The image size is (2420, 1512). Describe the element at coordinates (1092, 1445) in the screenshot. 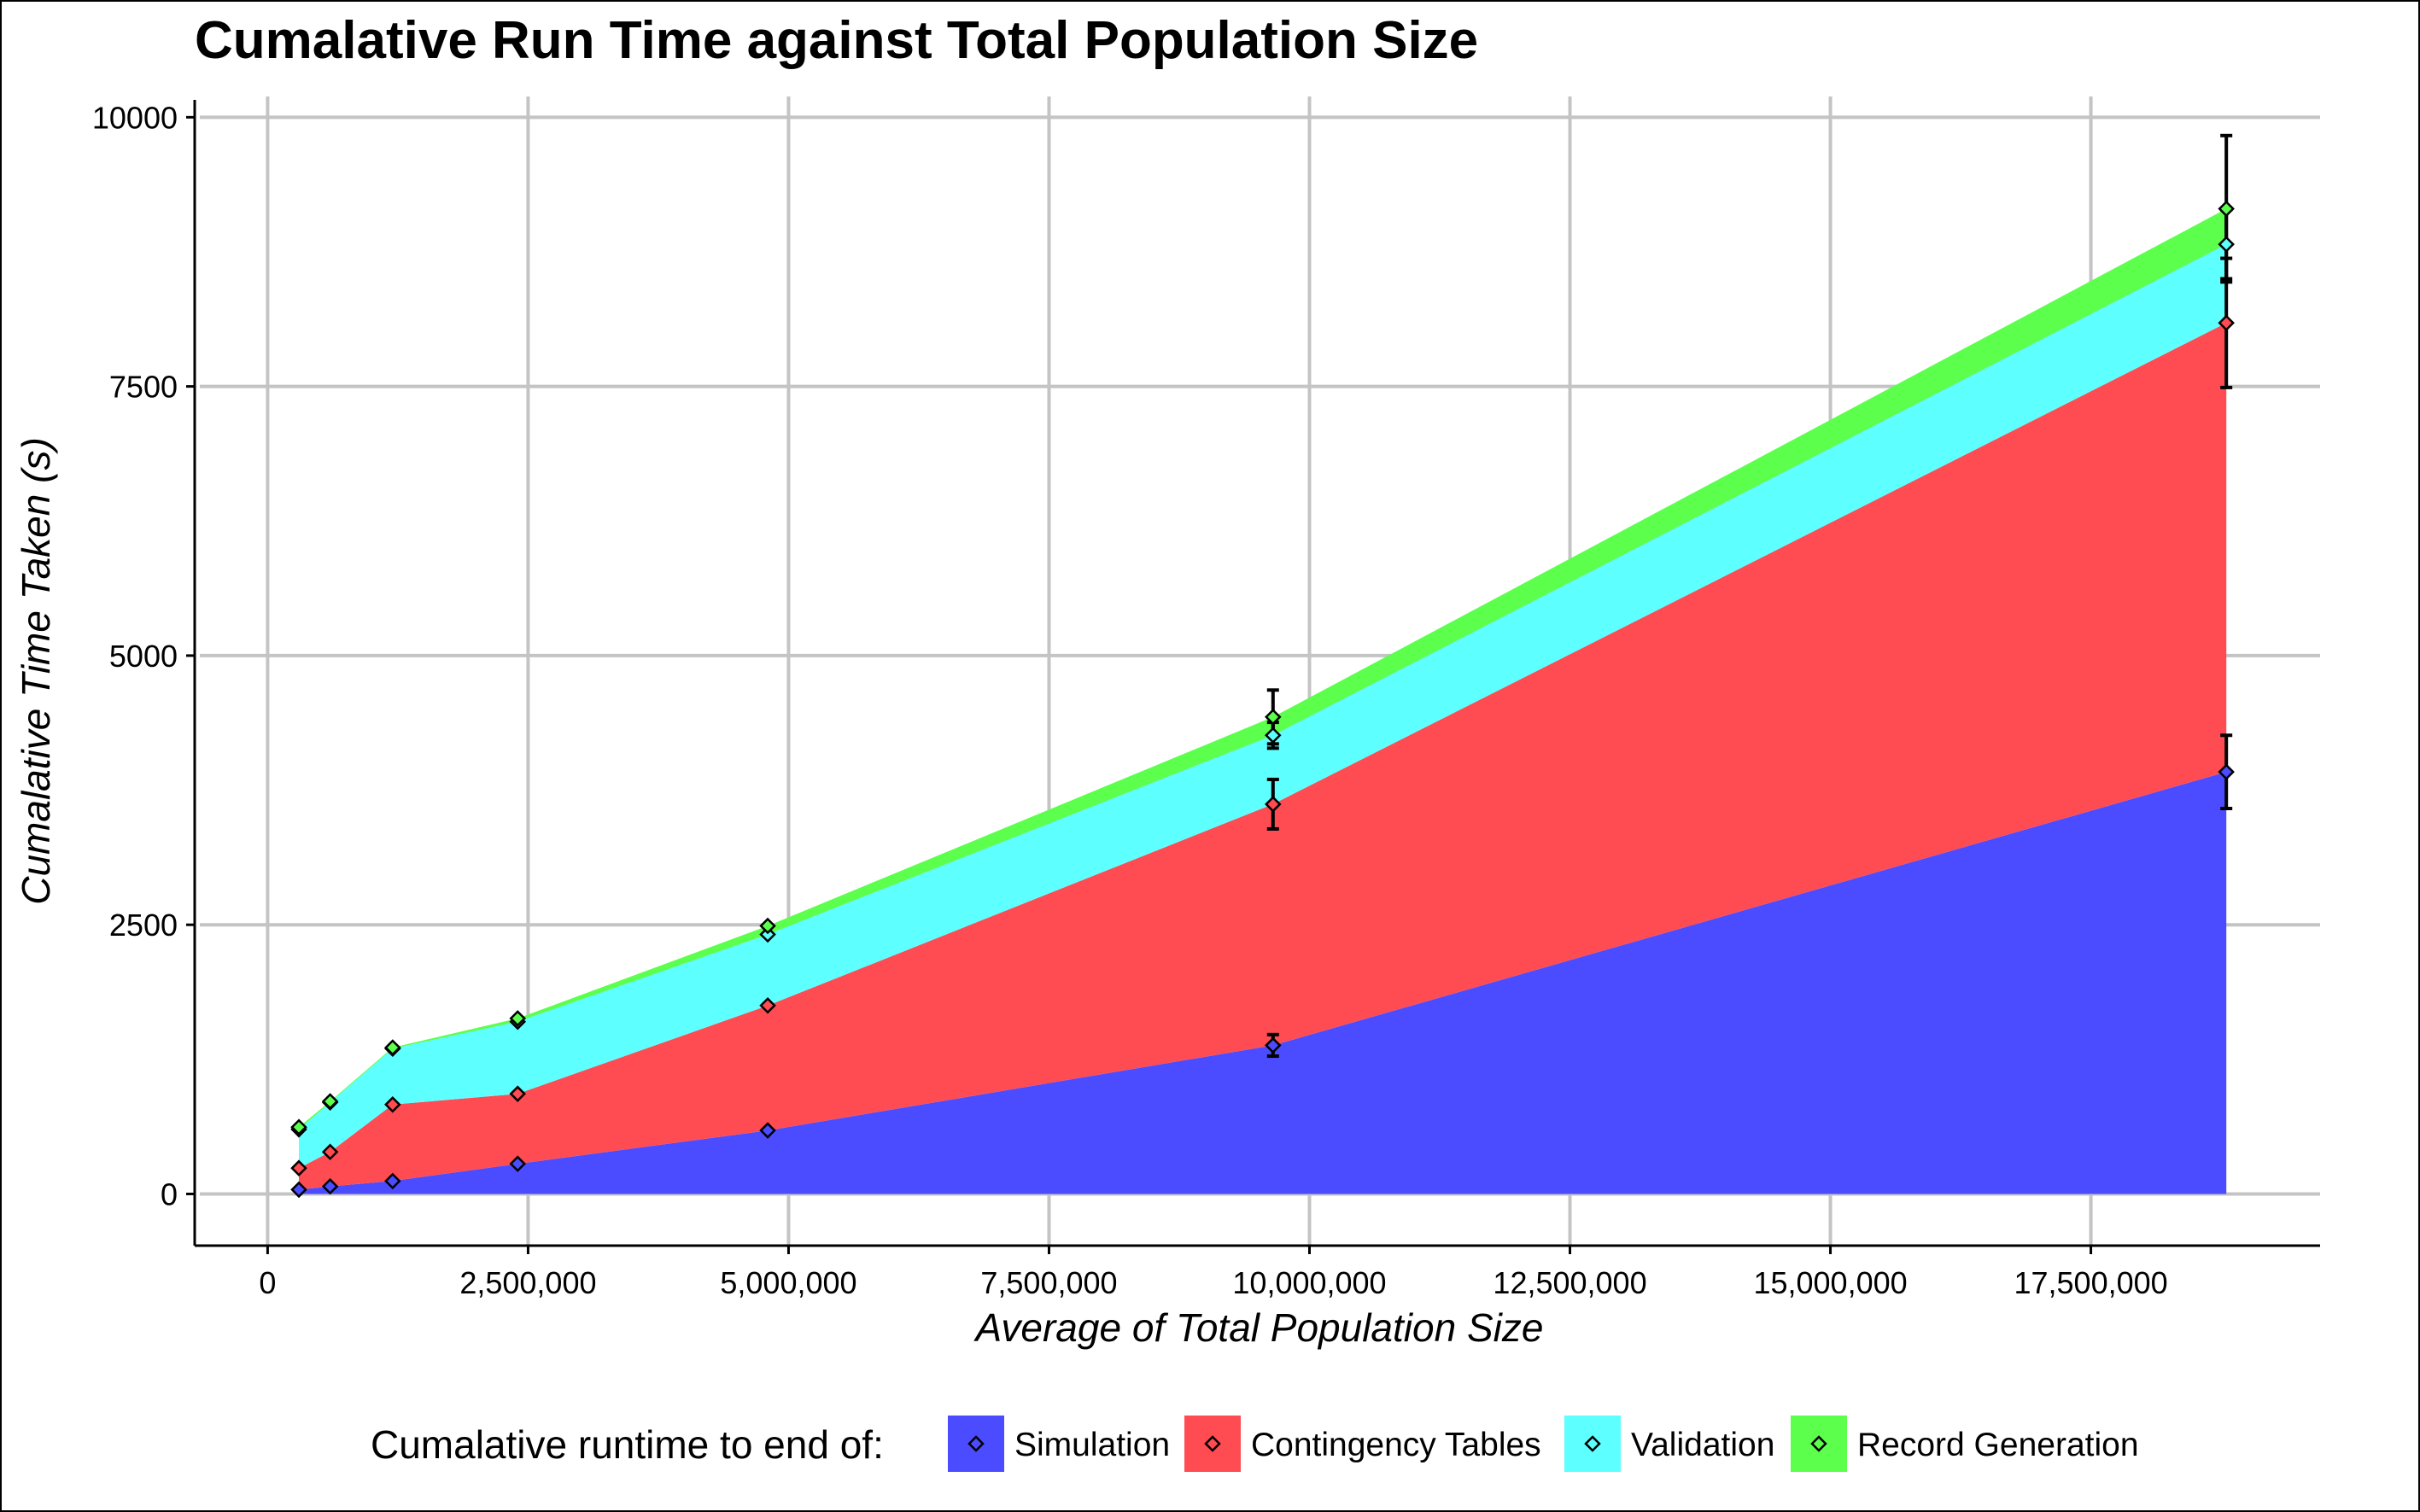

I see `legend-label-simulation: Simulation` at that location.